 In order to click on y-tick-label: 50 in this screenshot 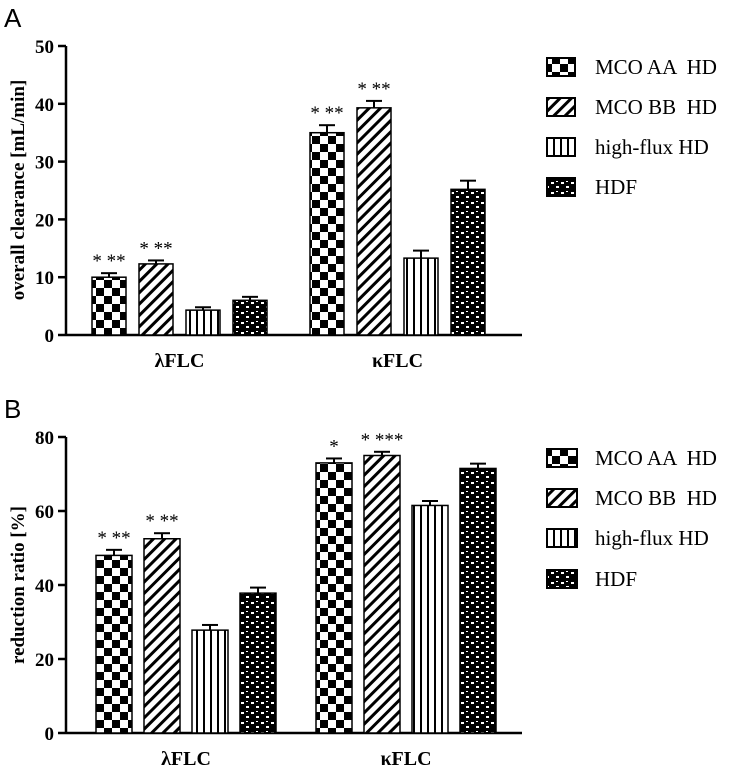, I will do `click(44, 47)`.